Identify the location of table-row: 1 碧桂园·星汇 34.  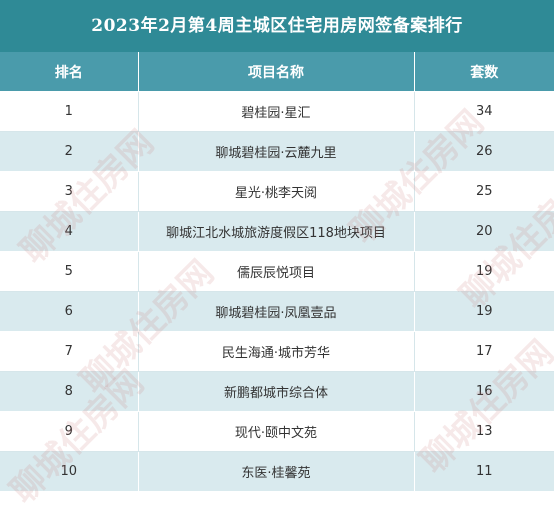
(277, 111).